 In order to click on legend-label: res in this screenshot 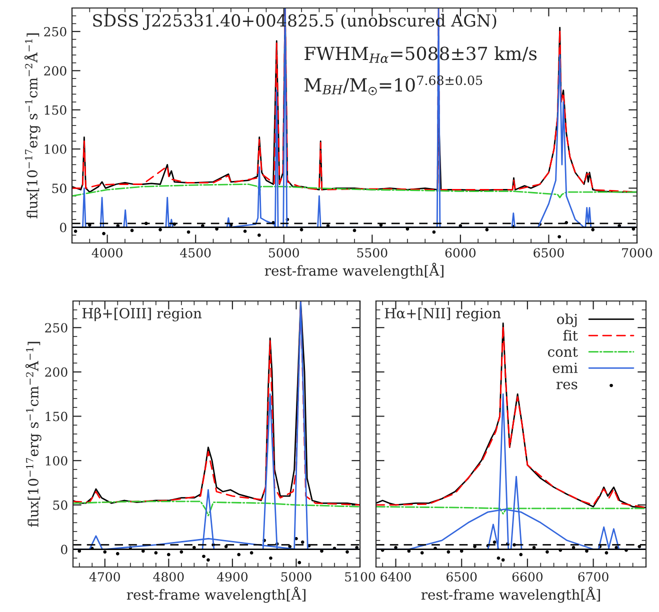, I will do `click(567, 386)`.